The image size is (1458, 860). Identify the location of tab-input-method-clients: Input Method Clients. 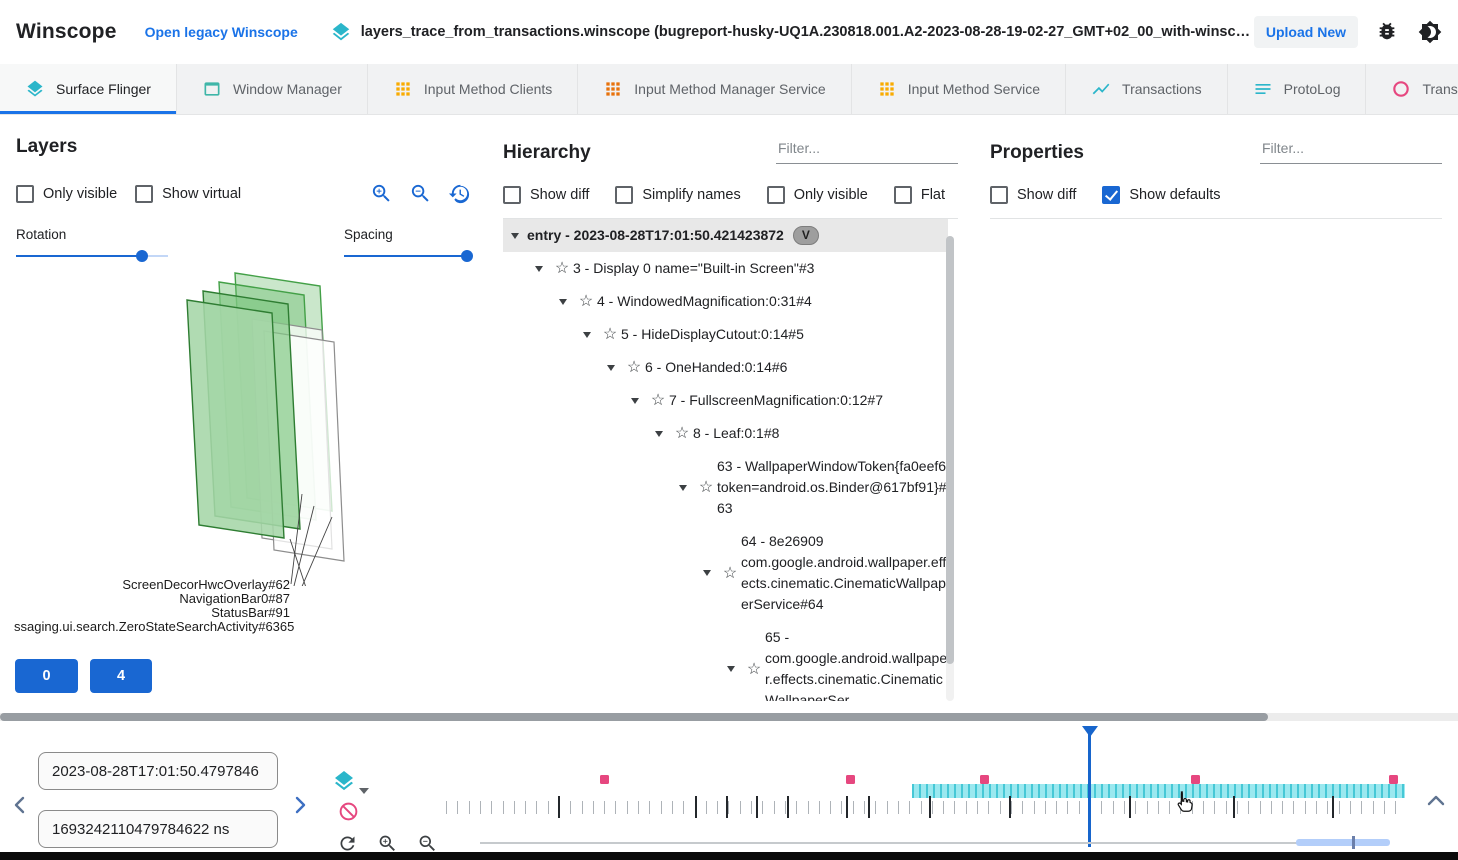
(471, 89).